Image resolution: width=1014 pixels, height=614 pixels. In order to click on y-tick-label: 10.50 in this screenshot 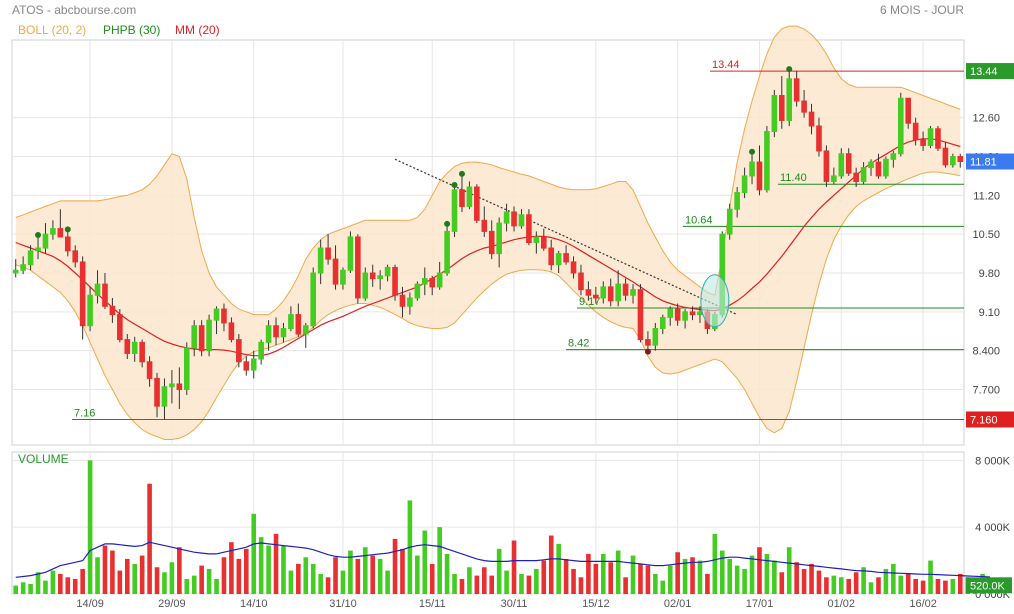, I will do `click(986, 235)`.